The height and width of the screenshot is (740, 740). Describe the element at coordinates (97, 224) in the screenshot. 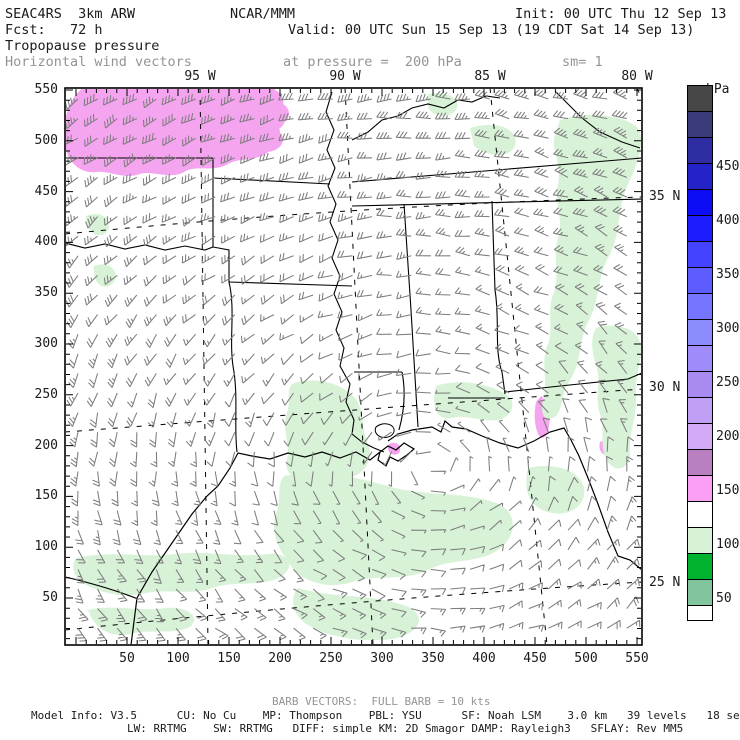

I see `filled-region-green-left-a` at that location.